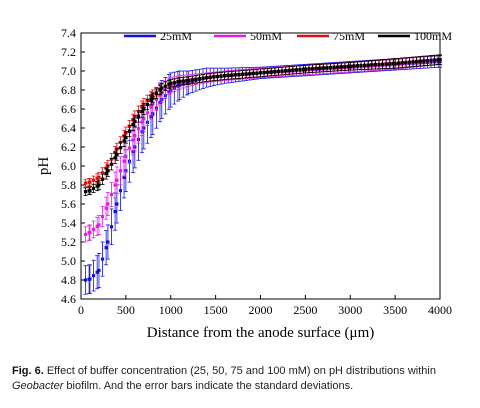  What do you see at coordinates (68, 147) in the screenshot?
I see `y-tick-label: 6.2` at bounding box center [68, 147].